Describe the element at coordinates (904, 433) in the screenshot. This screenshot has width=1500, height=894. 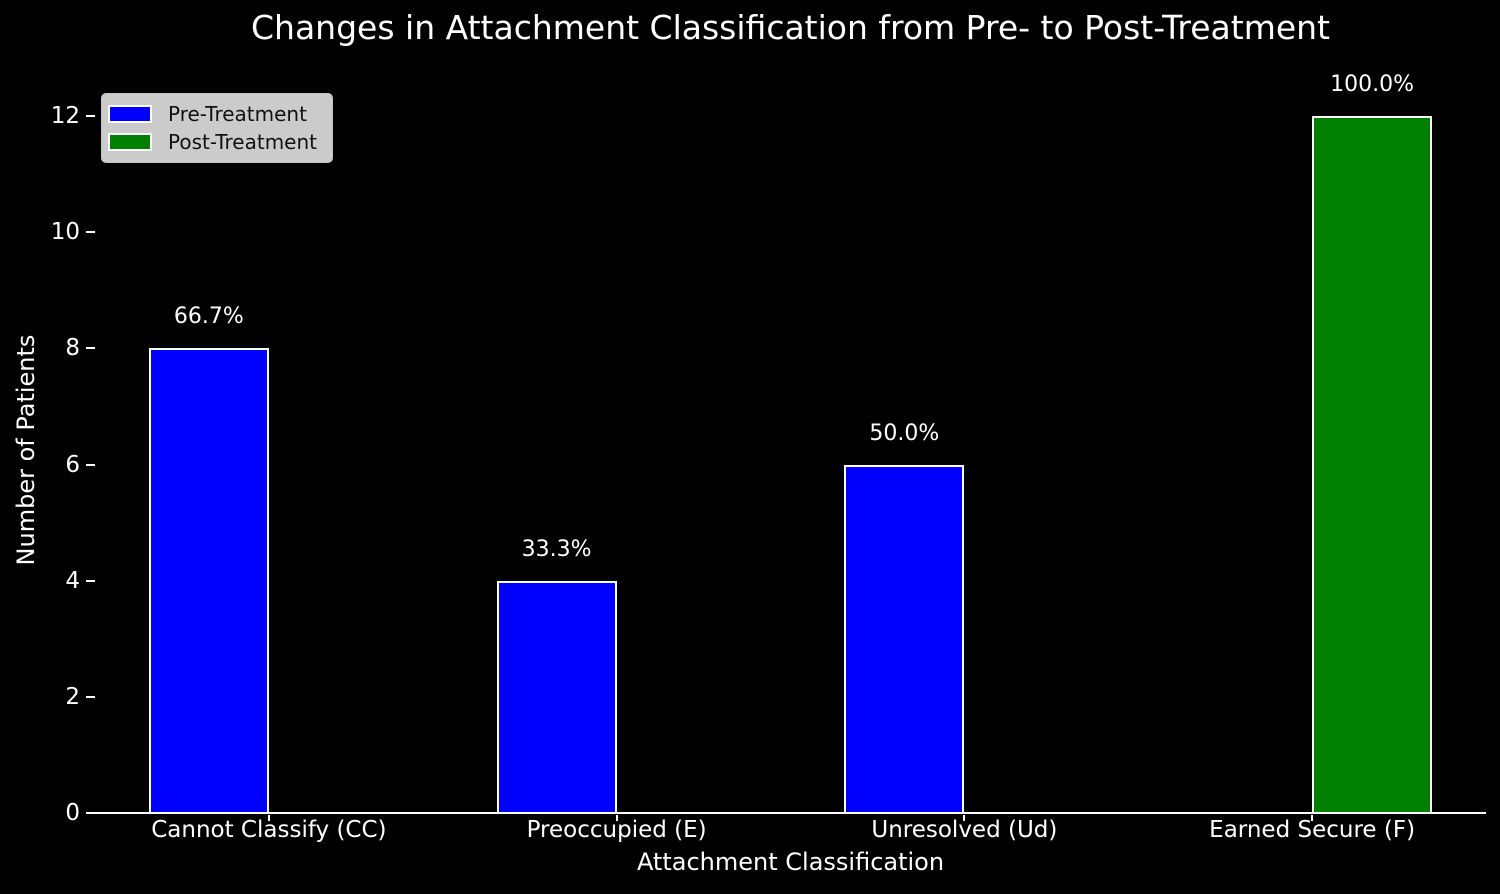
I see `bar-value-label: 50.0%` at that location.